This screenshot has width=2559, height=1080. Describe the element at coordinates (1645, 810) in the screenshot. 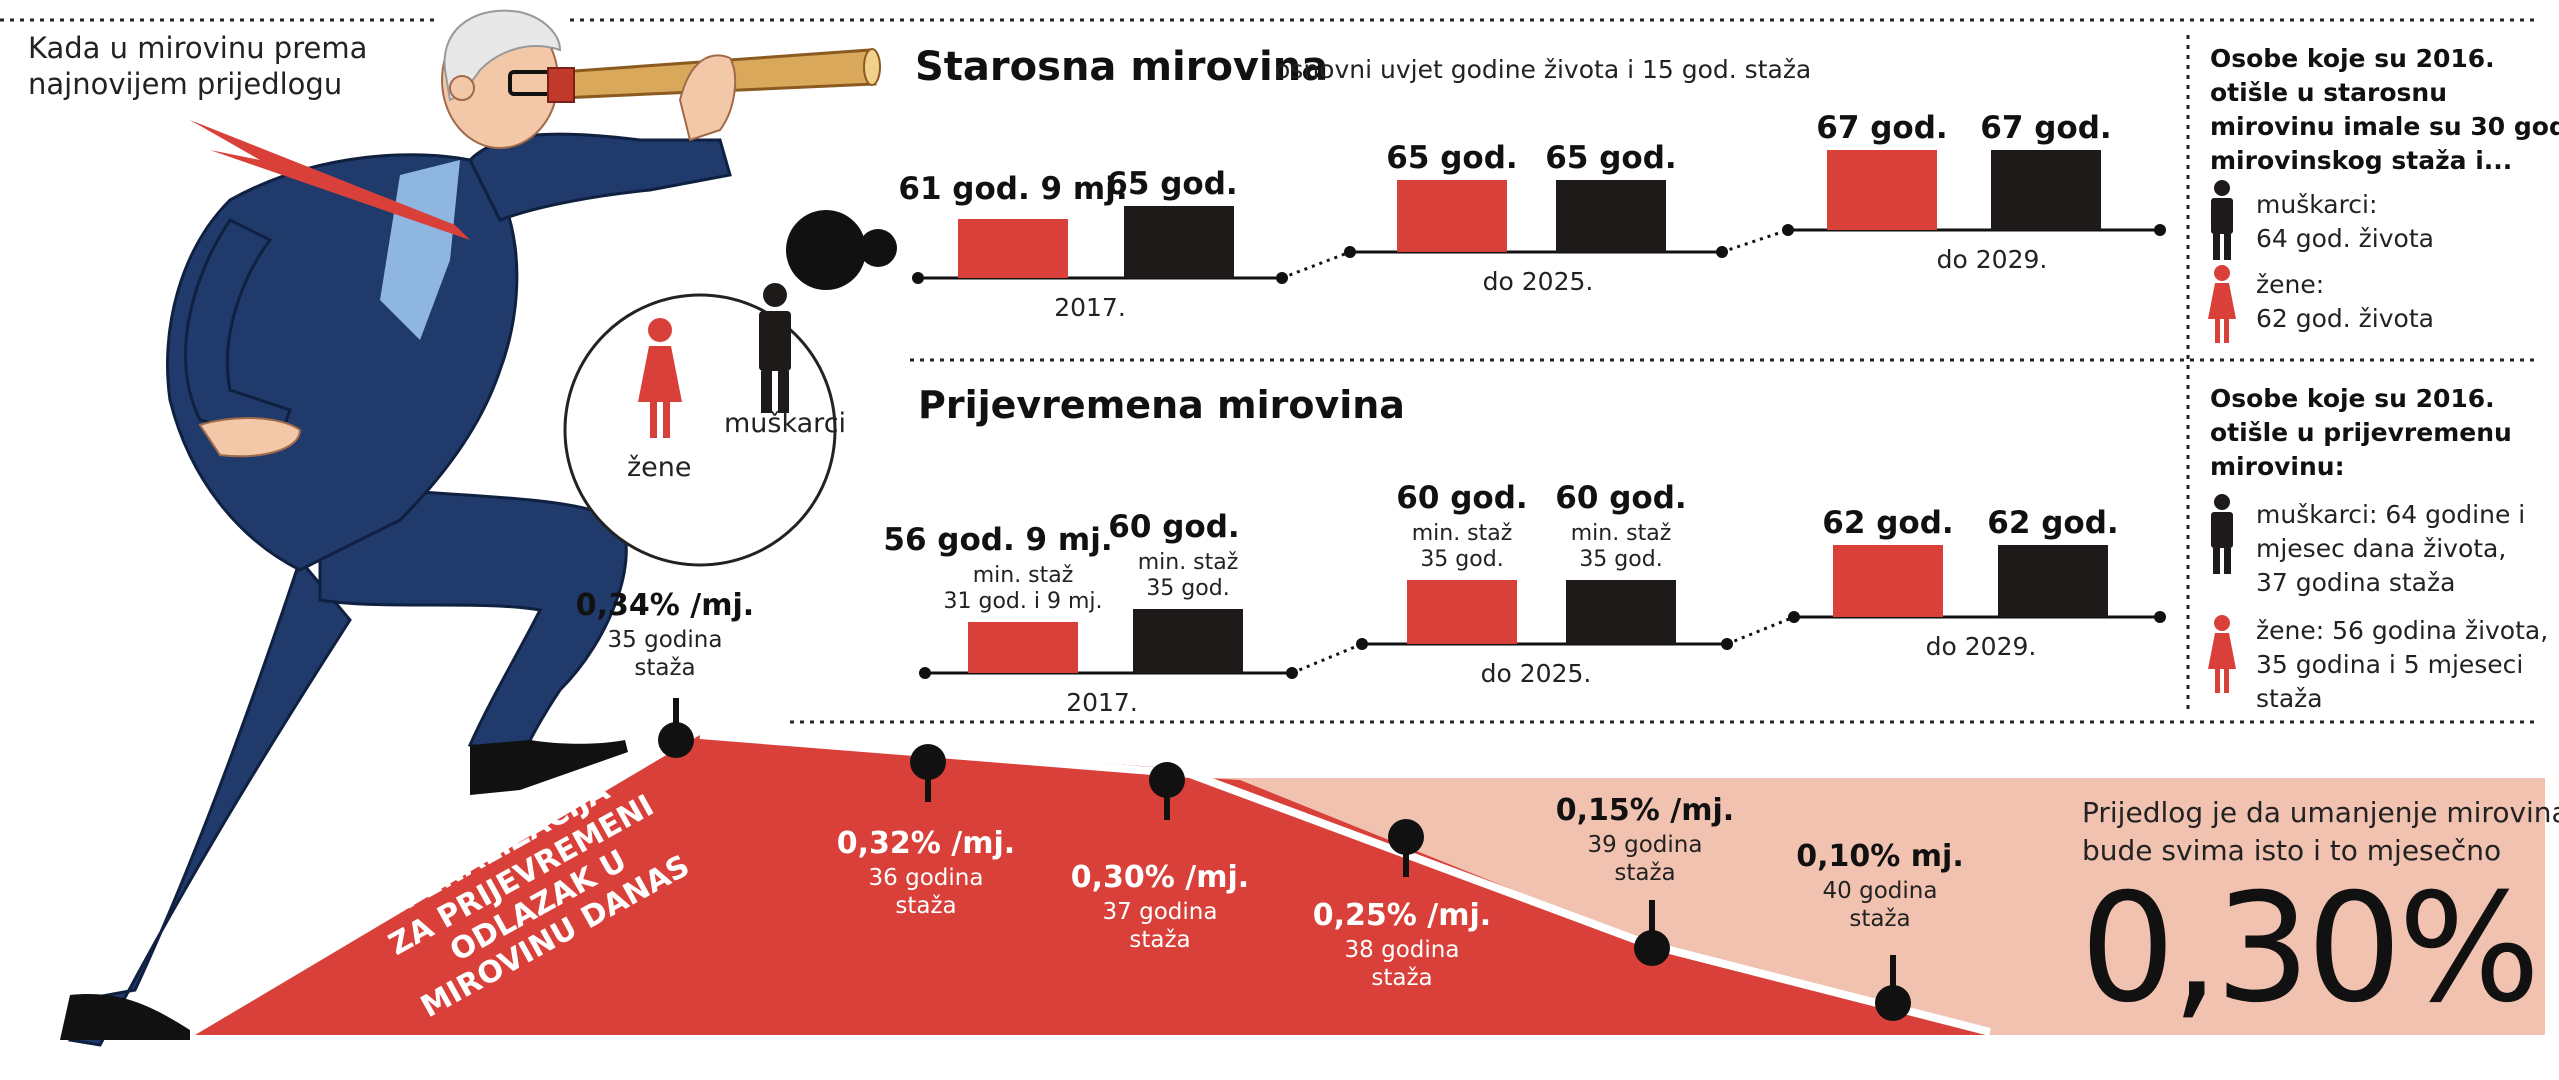

I see `penalty-value-label-4: 0,15% /mj.` at that location.